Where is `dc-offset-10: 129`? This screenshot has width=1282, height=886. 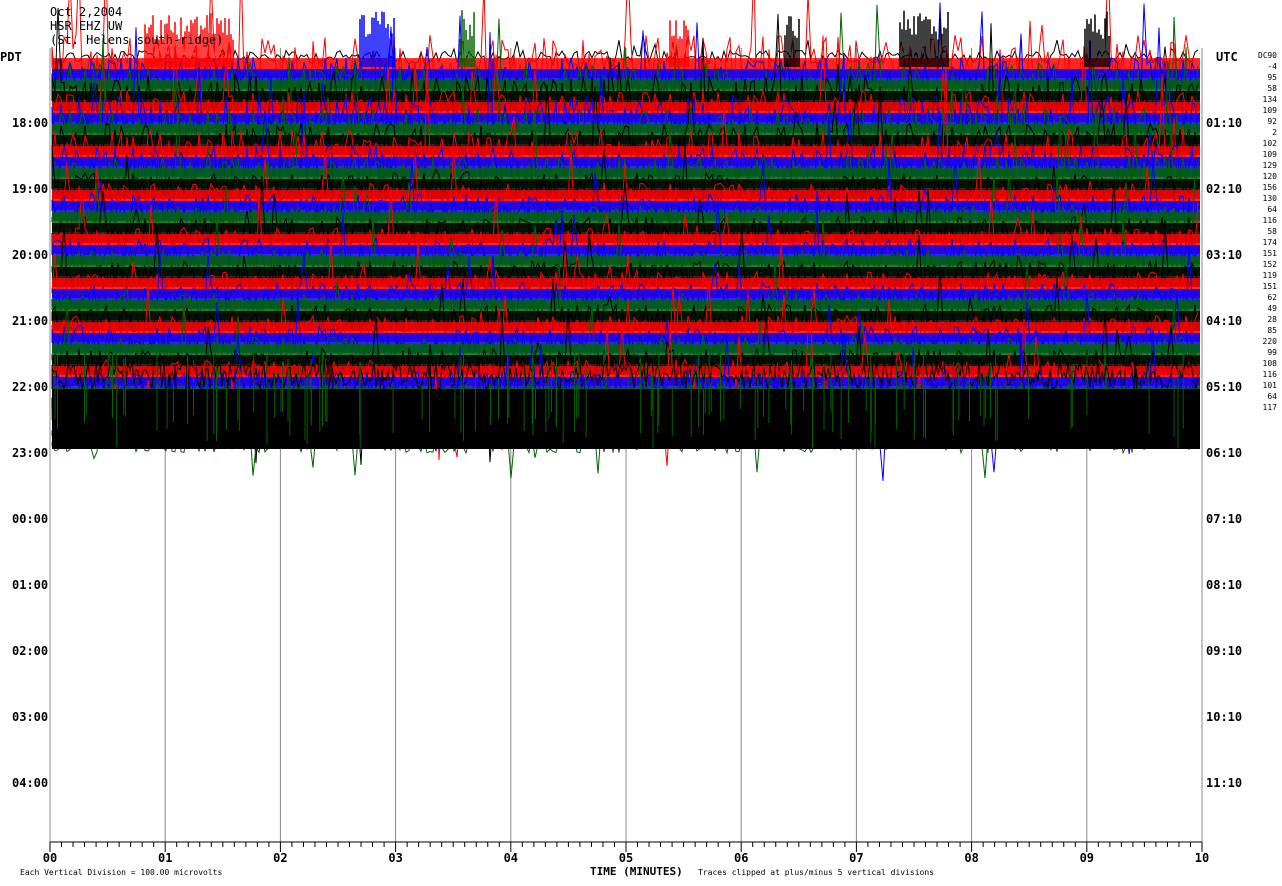 dc-offset-10: 129 is located at coordinates (1270, 165).